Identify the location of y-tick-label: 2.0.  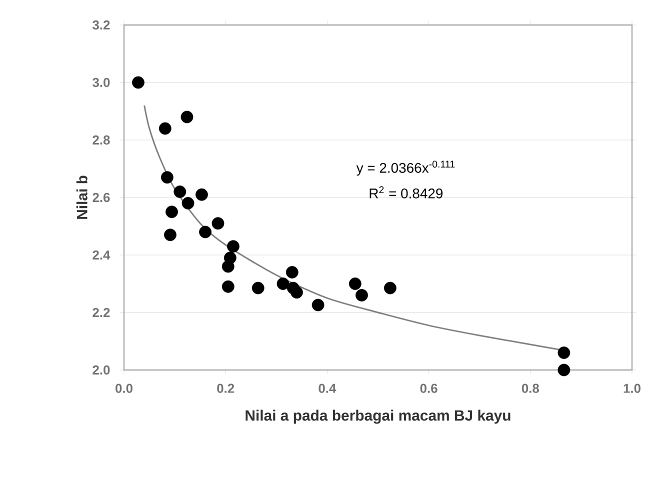
(101, 370).